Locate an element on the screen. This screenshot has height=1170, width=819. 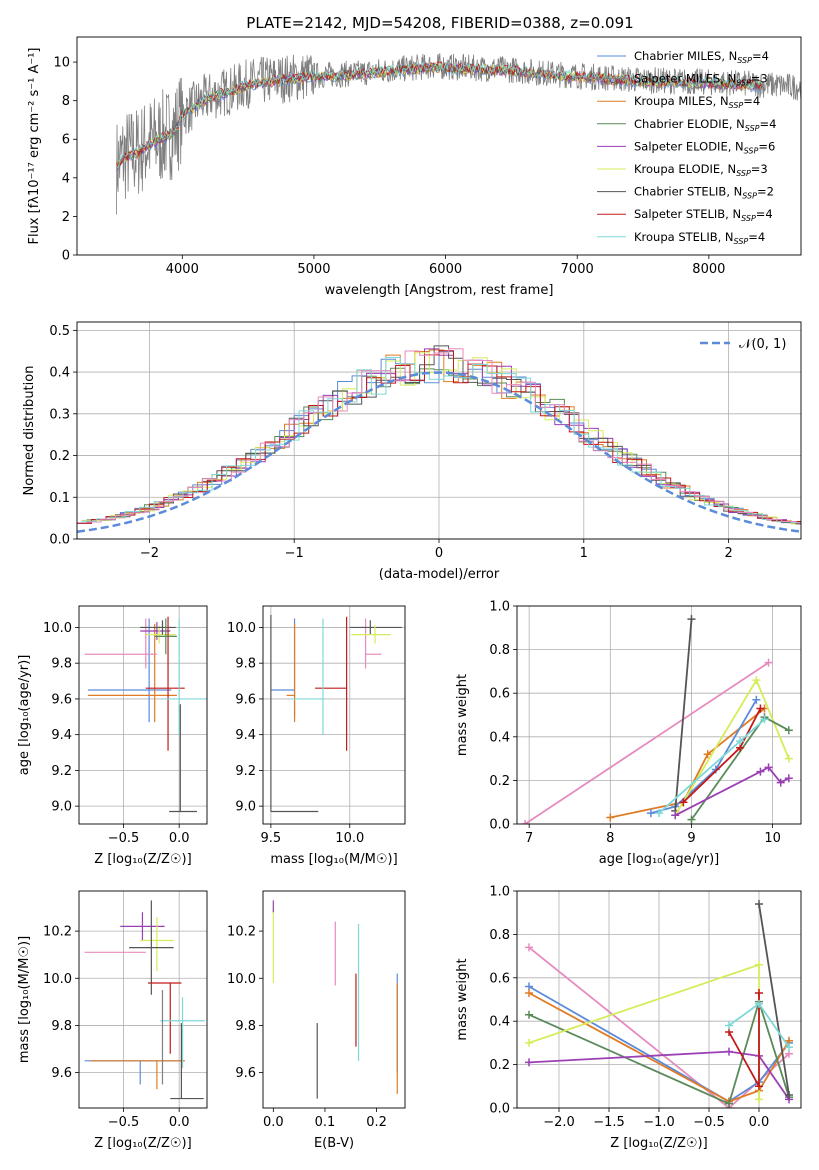
plot-area-weight-age is located at coordinates (657, 719).